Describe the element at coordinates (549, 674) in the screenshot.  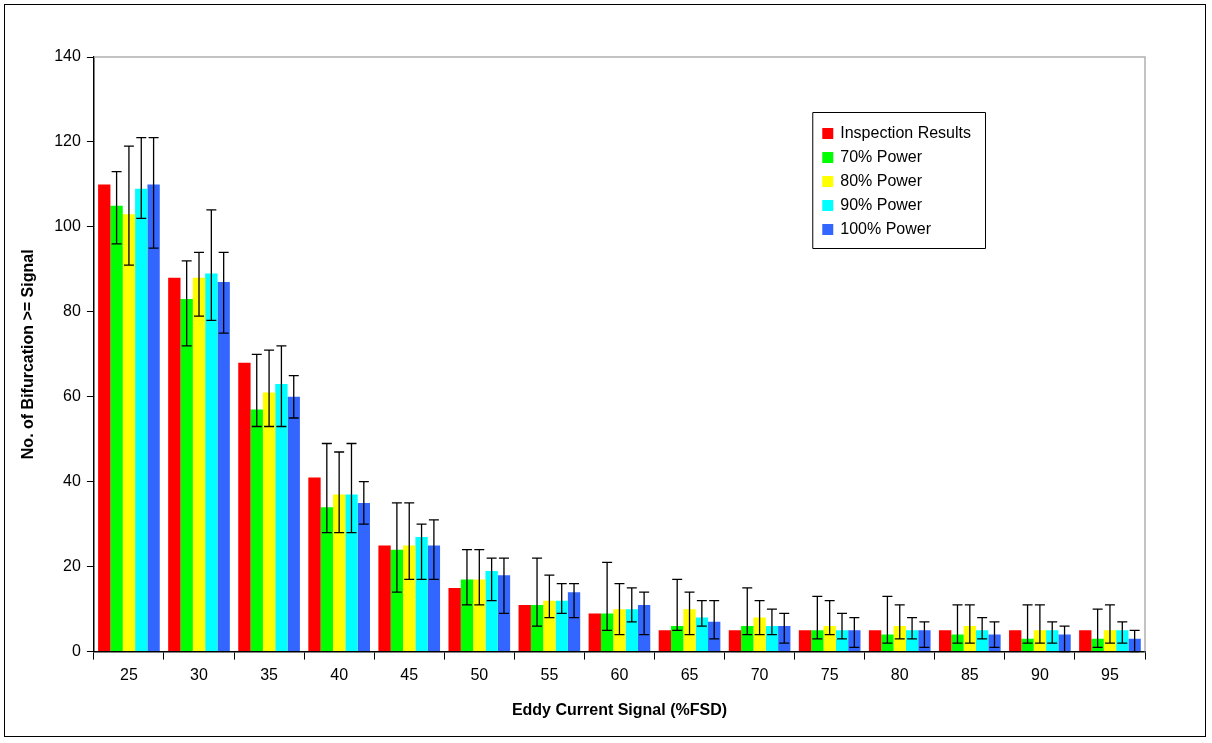
I see `x-tick-label: 55` at that location.